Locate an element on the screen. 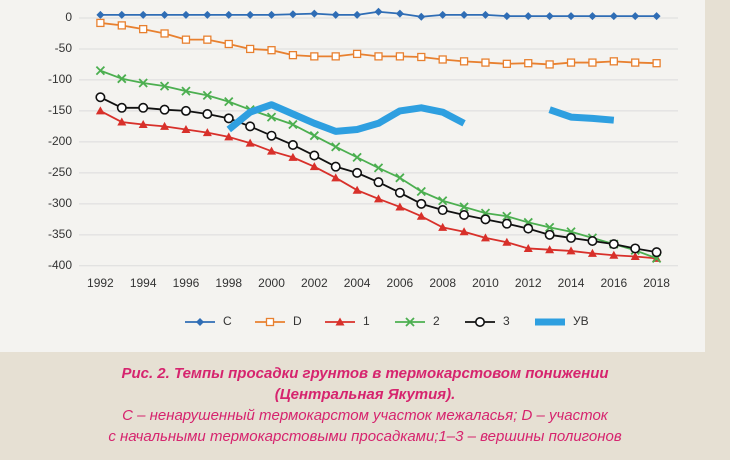 The width and height of the screenshot is (730, 460). chart-title: (Центральная Якутия). is located at coordinates (365, 394).